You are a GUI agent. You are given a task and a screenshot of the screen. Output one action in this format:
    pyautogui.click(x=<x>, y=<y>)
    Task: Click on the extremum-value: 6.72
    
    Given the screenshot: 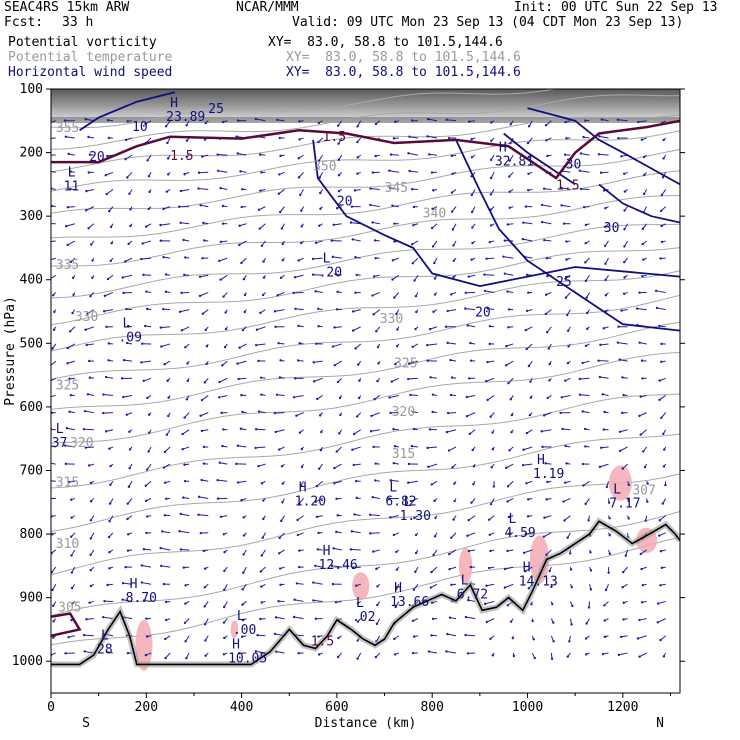 What is the action you would take?
    pyautogui.click(x=472, y=594)
    